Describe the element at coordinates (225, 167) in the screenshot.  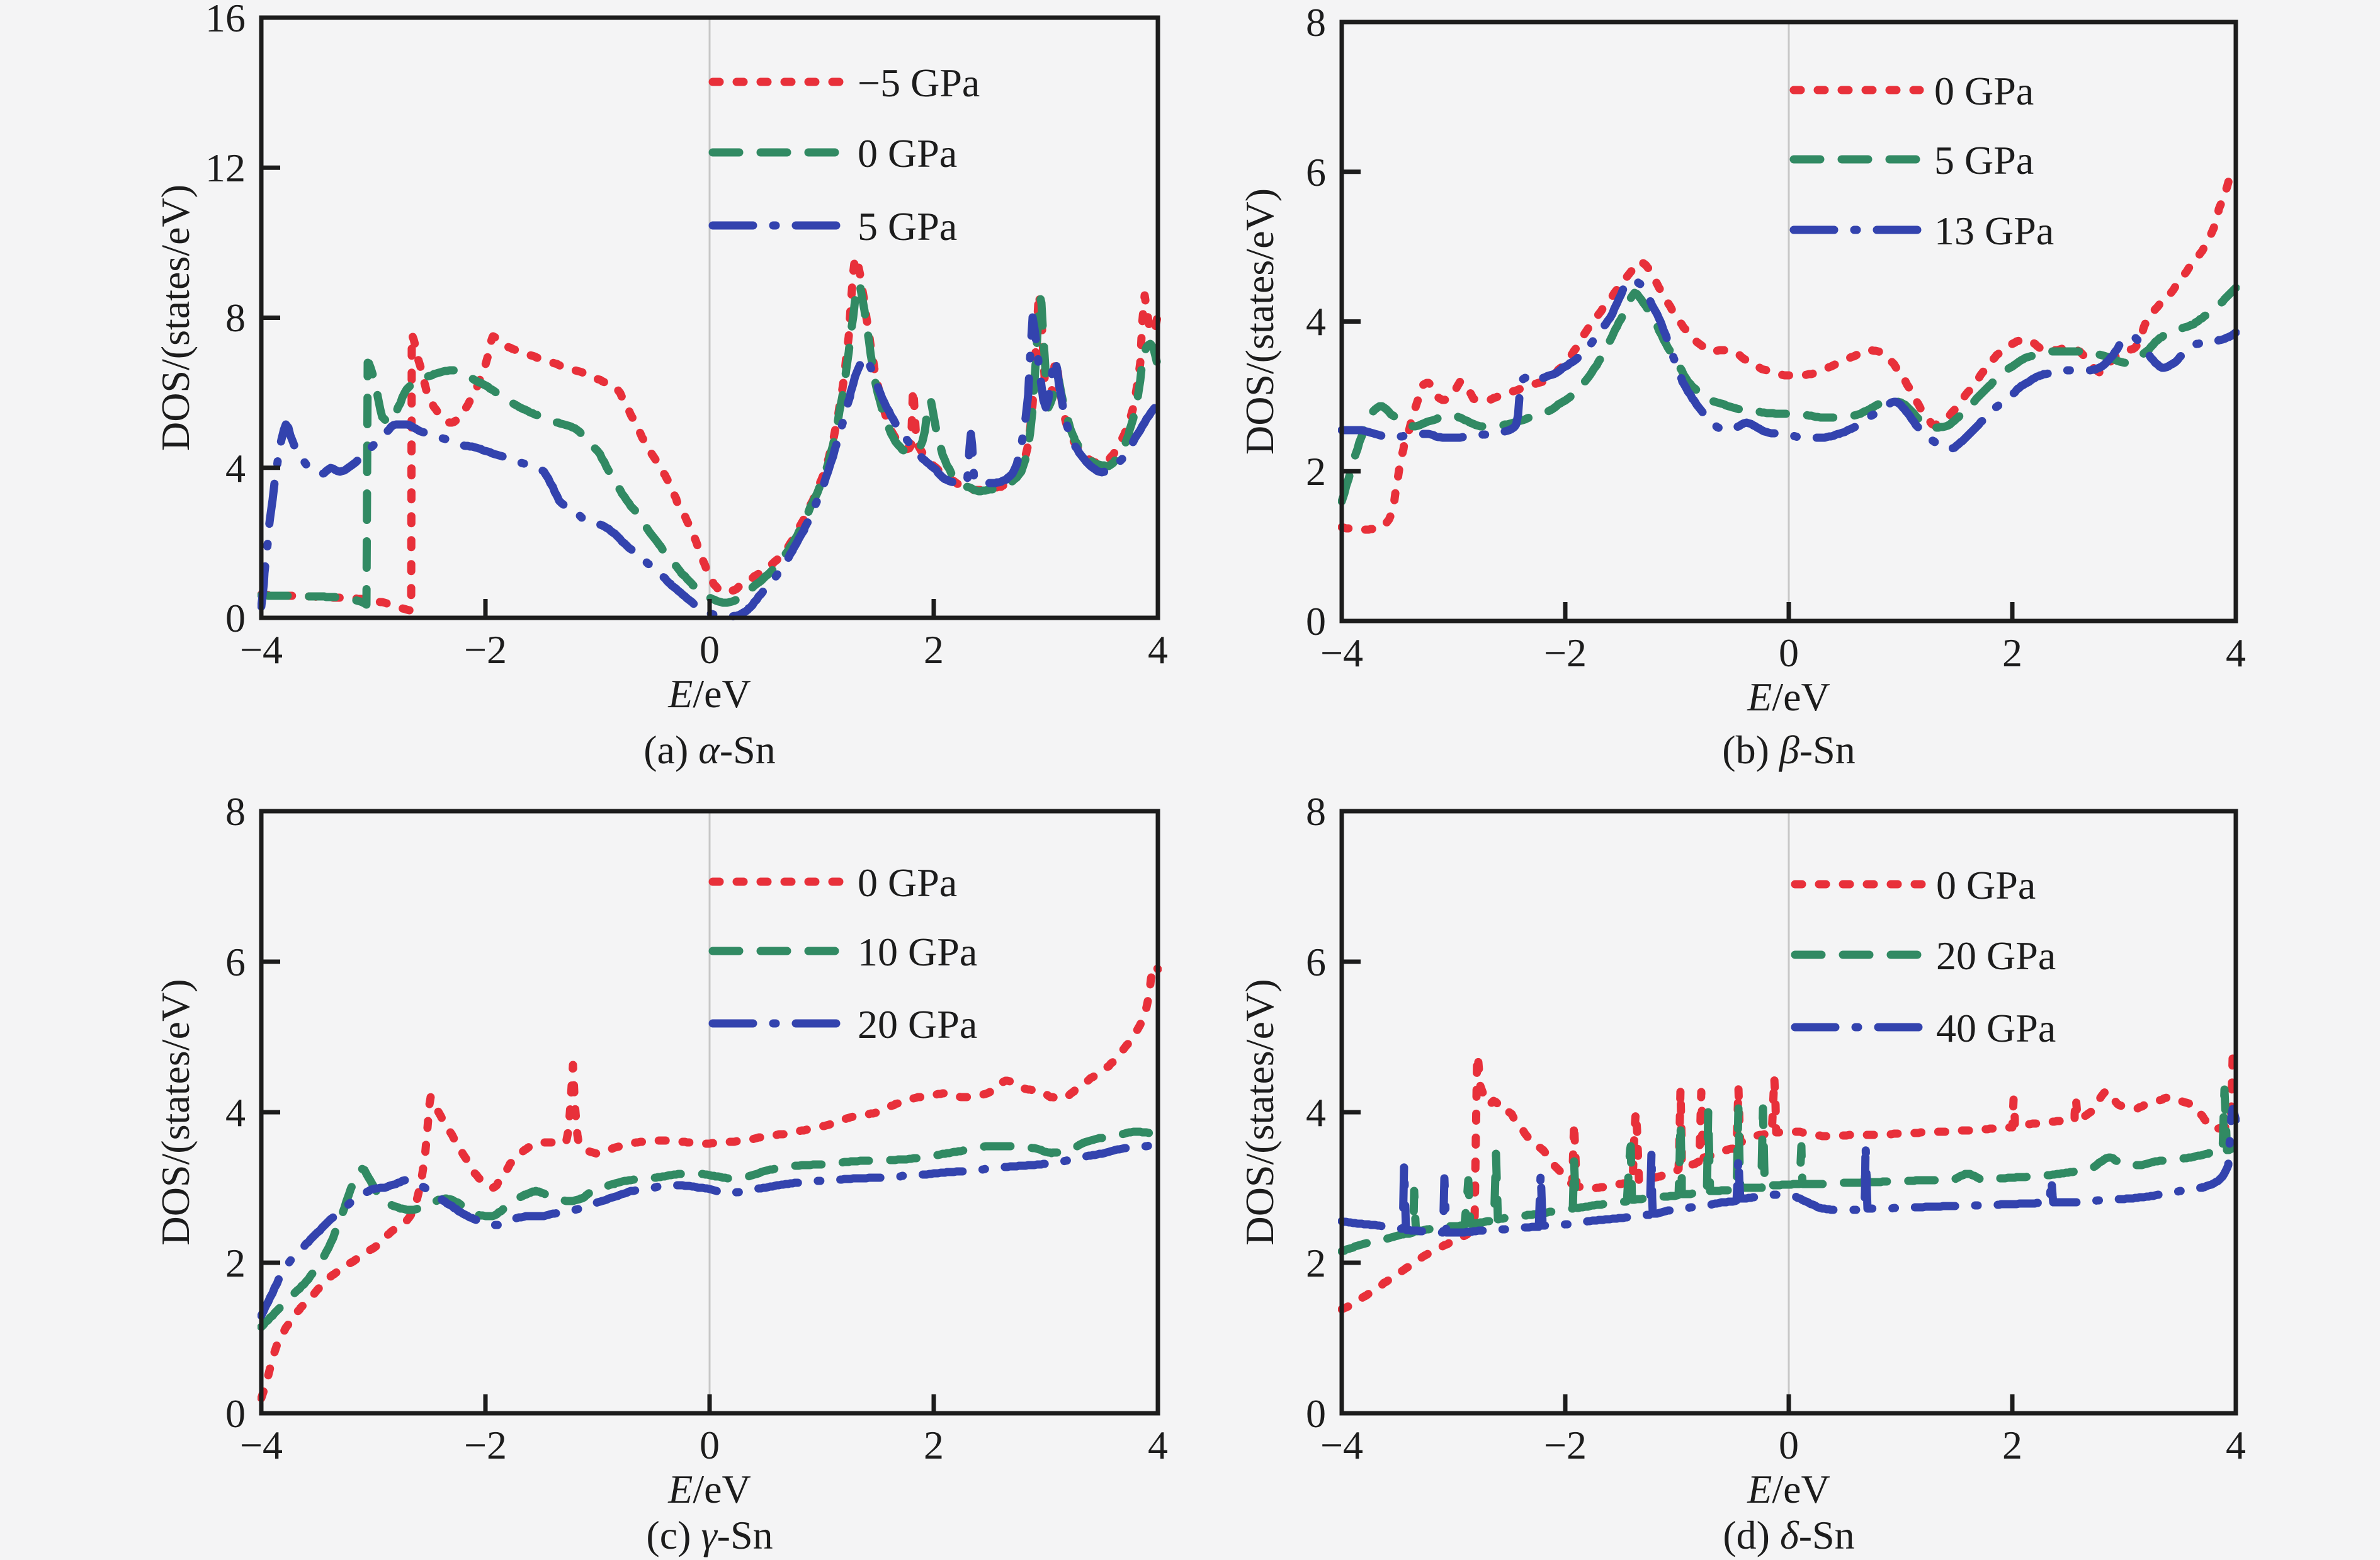
I see `svg-text: 12` at that location.